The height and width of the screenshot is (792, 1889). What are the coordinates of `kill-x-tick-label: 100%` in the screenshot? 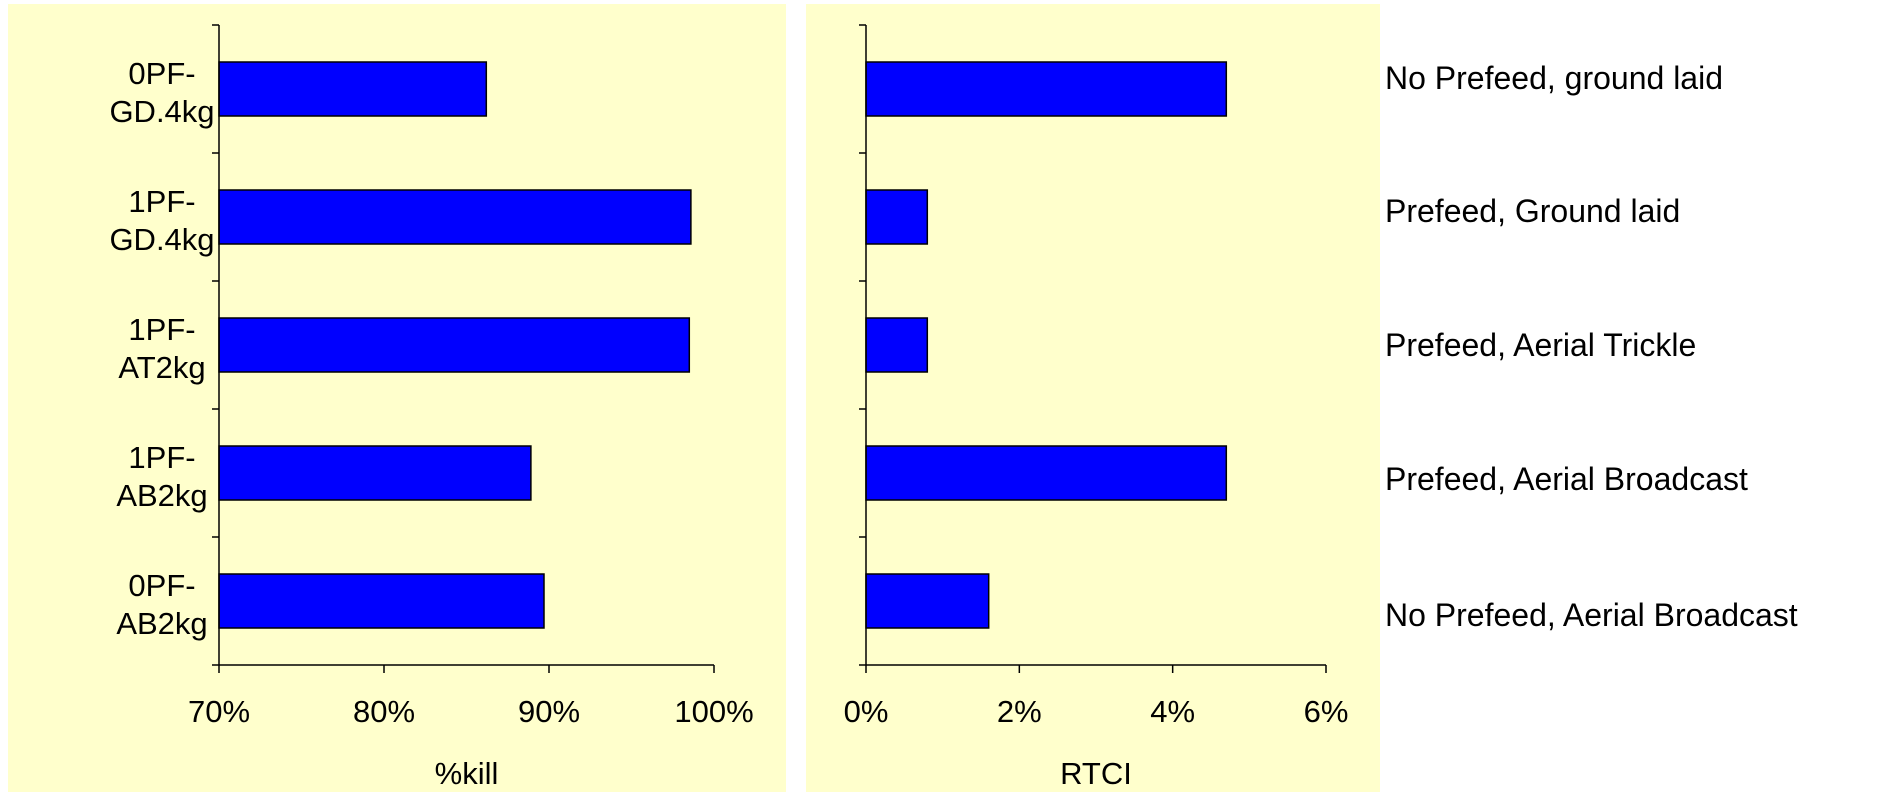 It's located at (713, 711).